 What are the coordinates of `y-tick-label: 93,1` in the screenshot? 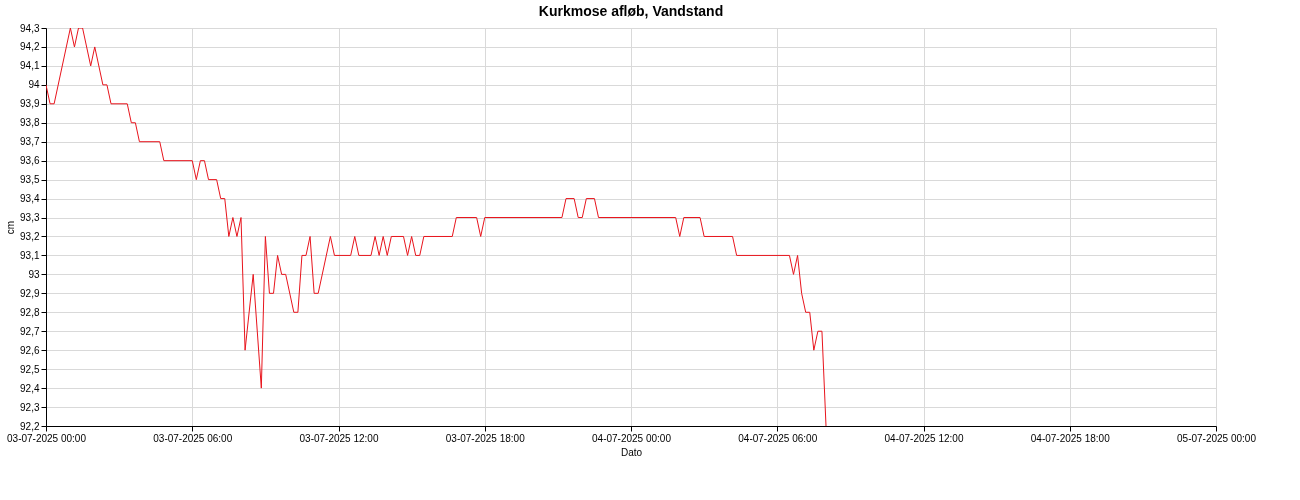 It's located at (30, 255).